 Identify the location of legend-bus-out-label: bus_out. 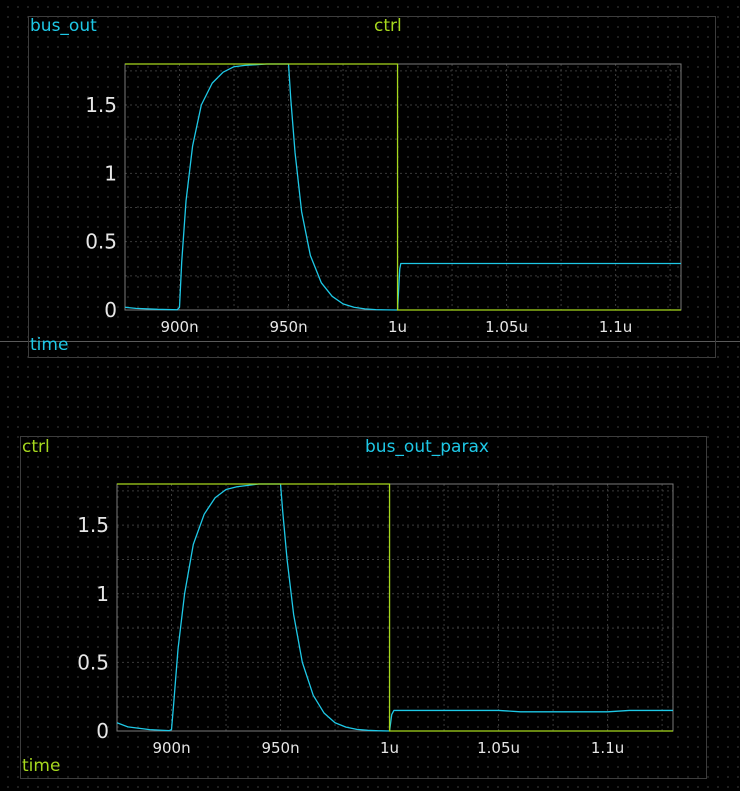
(63, 26).